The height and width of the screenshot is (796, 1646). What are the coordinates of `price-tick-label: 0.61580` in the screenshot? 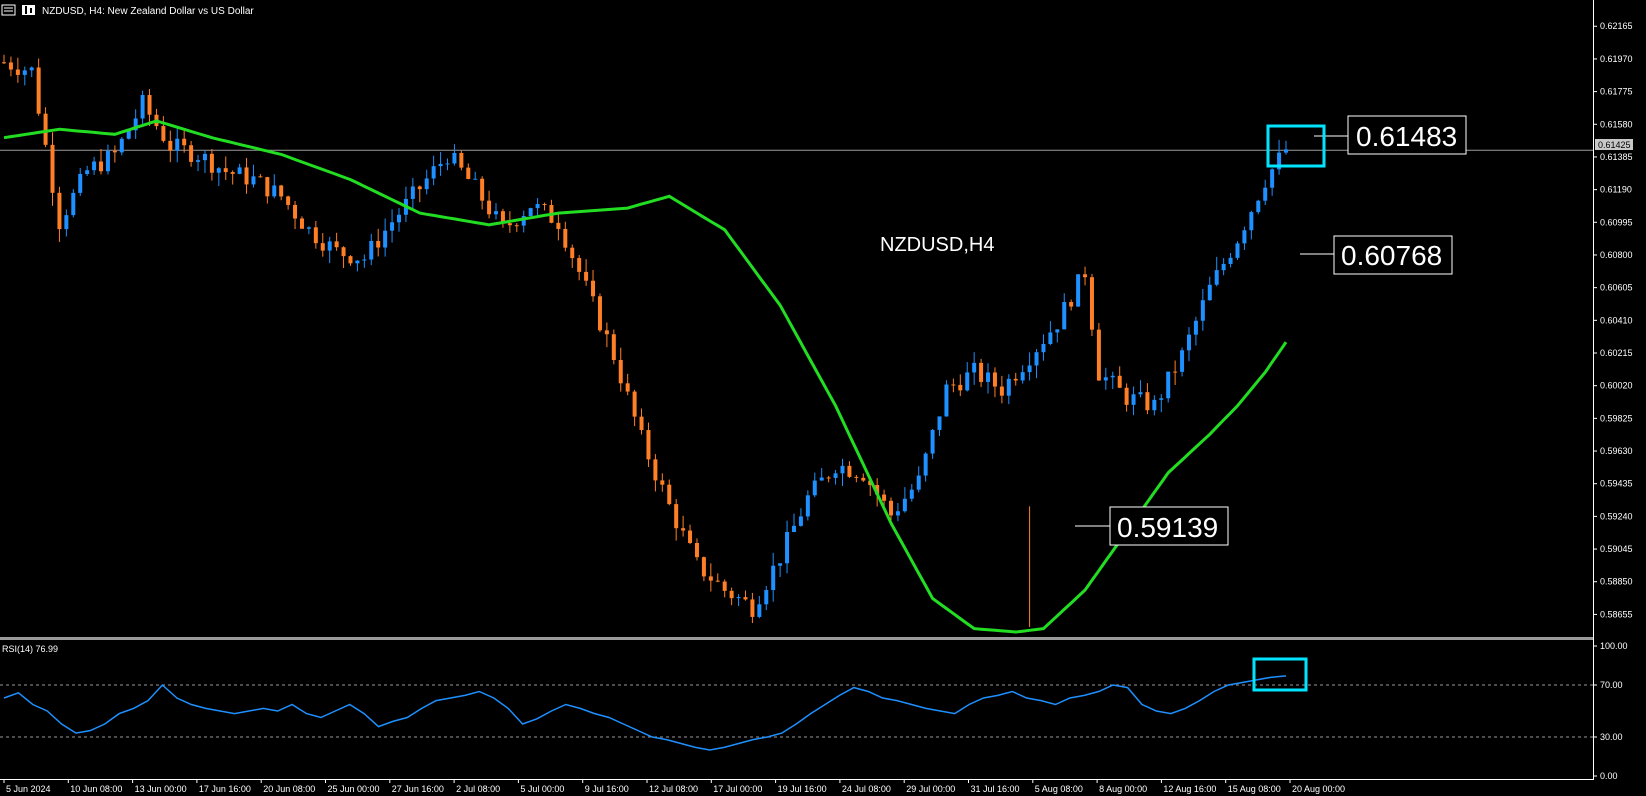 It's located at (1616, 124).